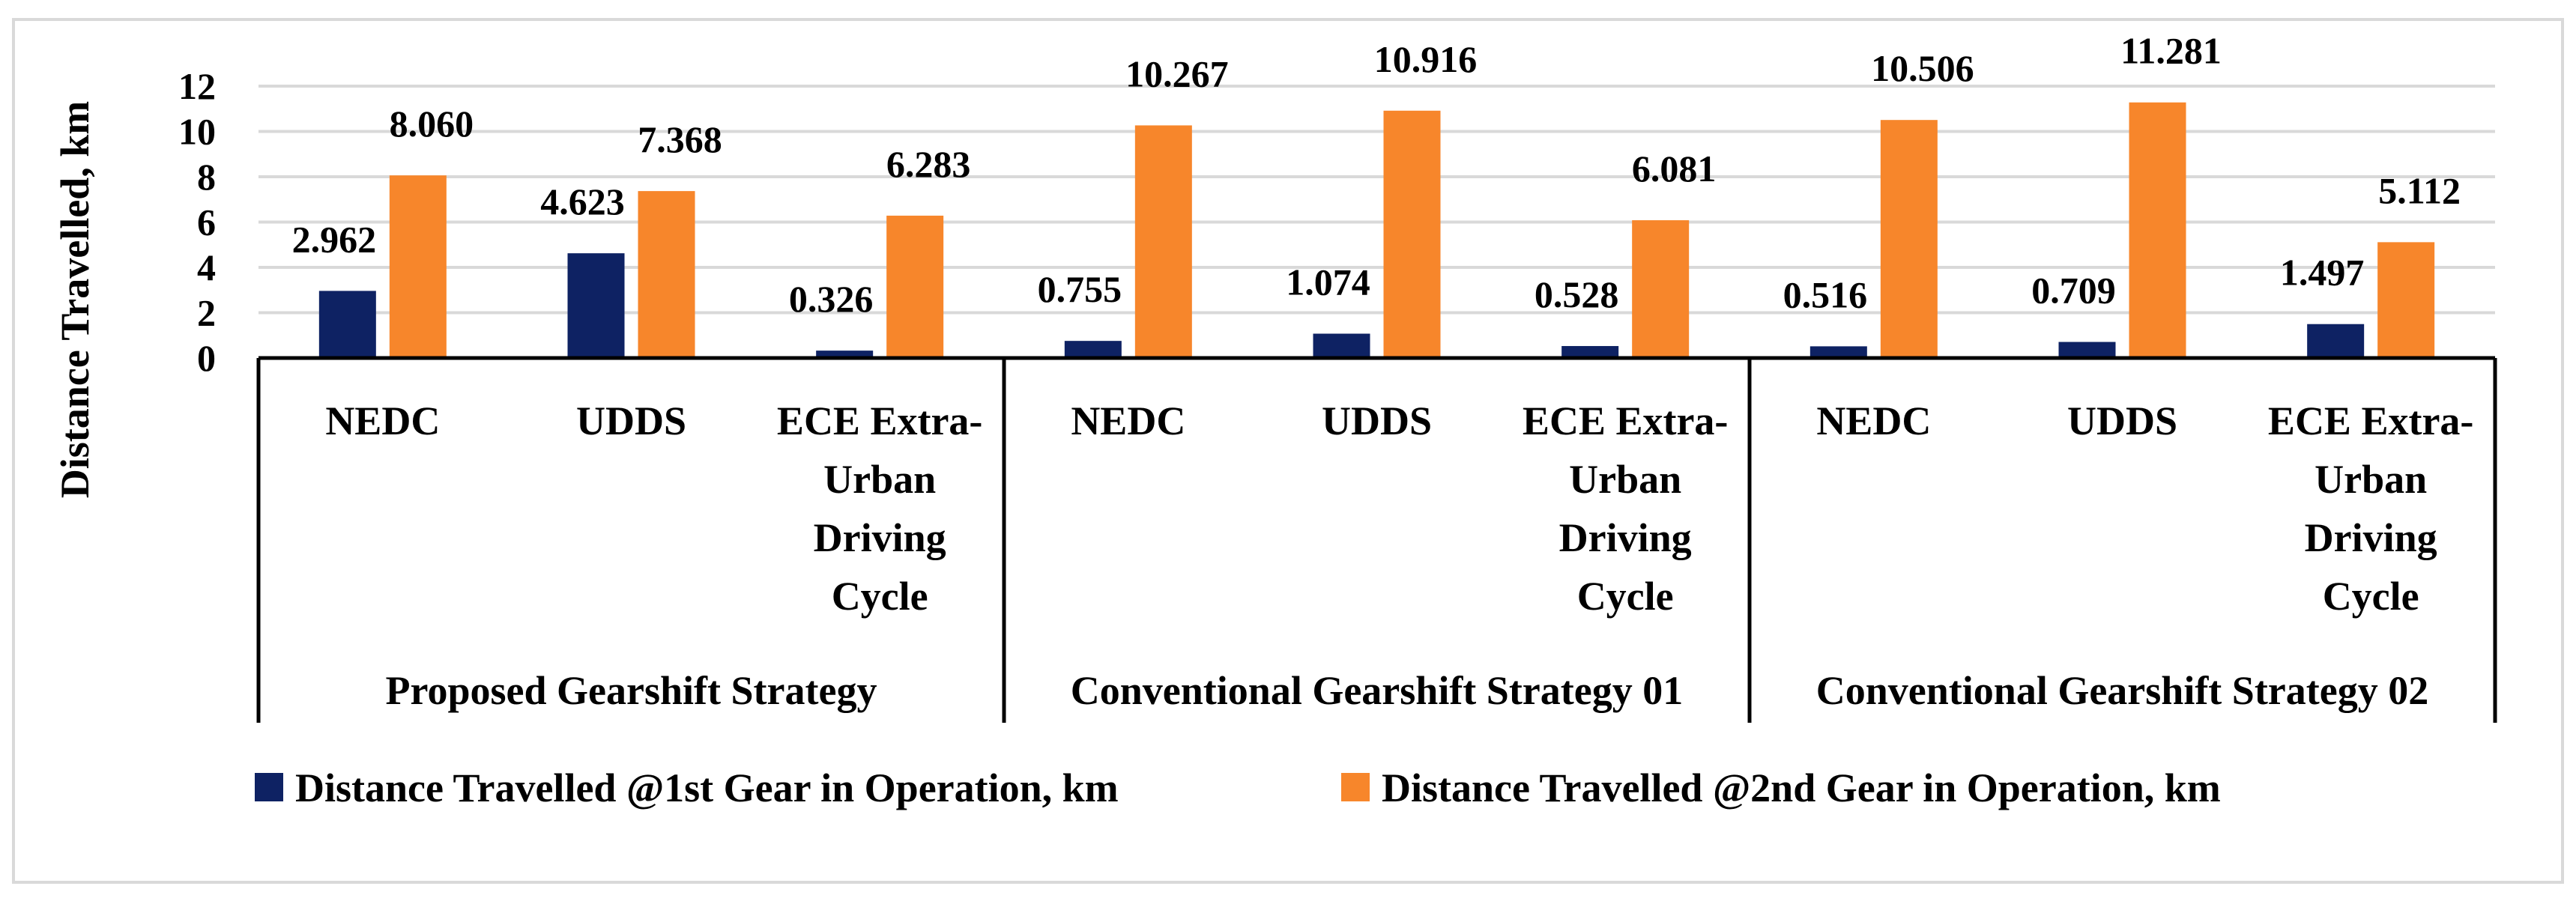 Image resolution: width=2576 pixels, height=901 pixels. I want to click on group-label: Conventional Gearshift Strategy 01, so click(1377, 691).